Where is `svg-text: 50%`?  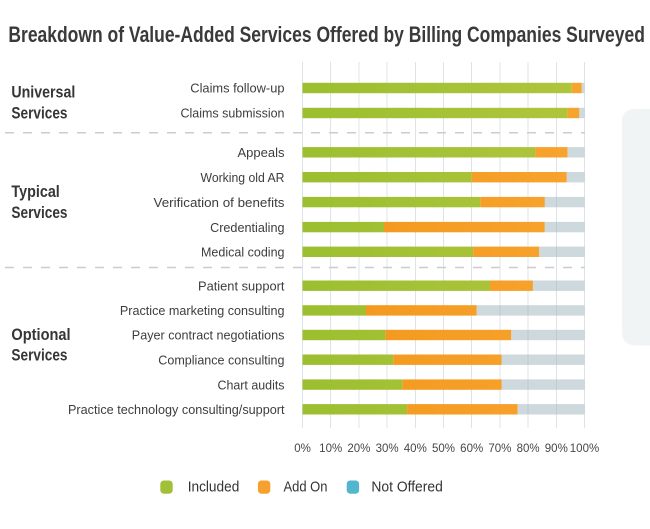 svg-text: 50% is located at coordinates (443, 449).